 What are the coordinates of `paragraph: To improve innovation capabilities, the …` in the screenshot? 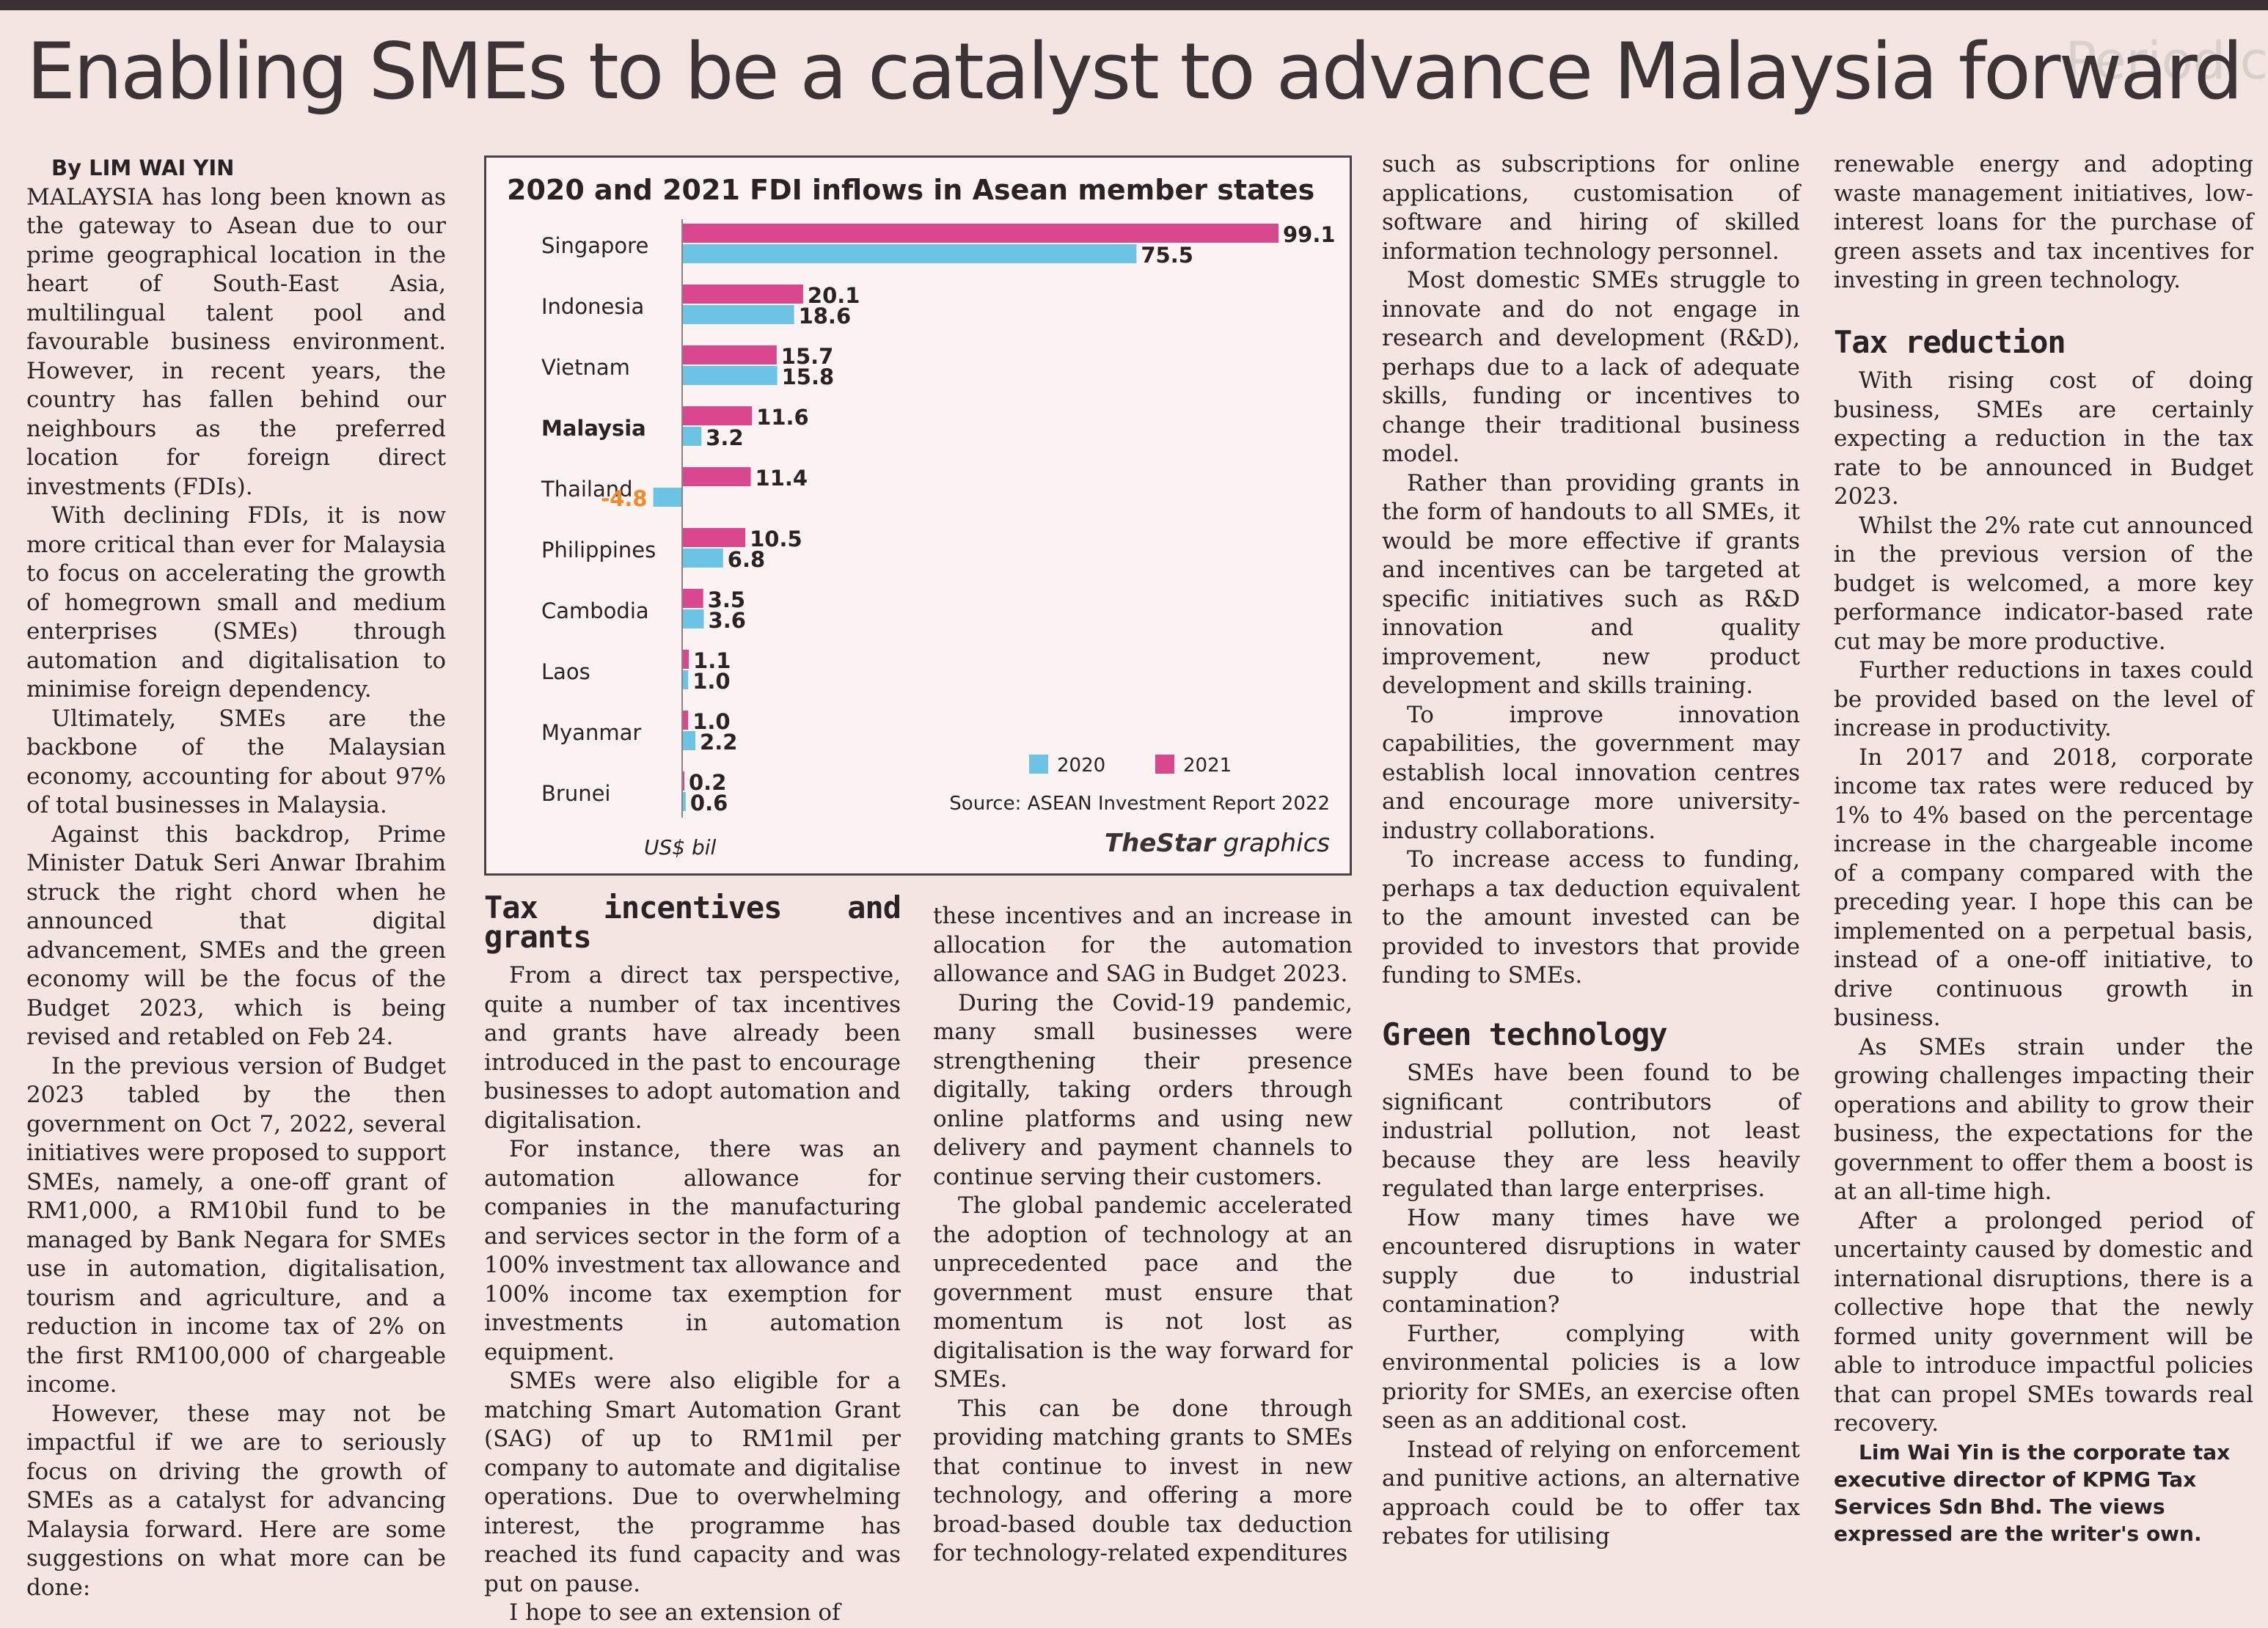 It's located at (1591, 772).